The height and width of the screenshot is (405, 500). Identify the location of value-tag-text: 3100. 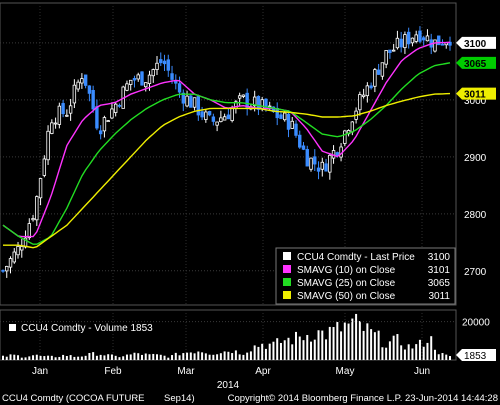
(475, 44).